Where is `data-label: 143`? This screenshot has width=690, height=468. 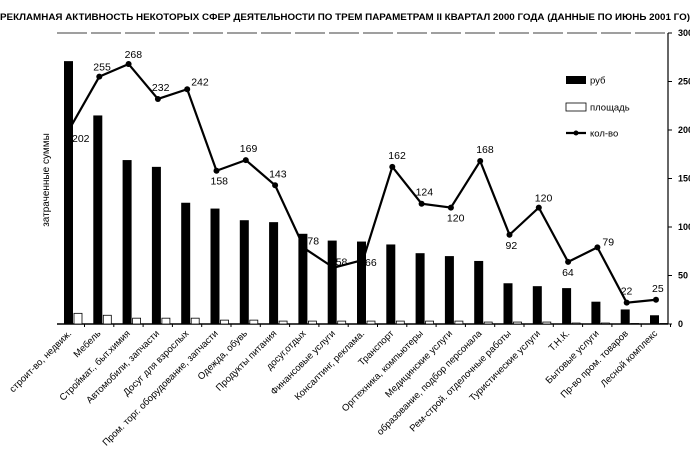
data-label: 143 is located at coordinates (278, 174).